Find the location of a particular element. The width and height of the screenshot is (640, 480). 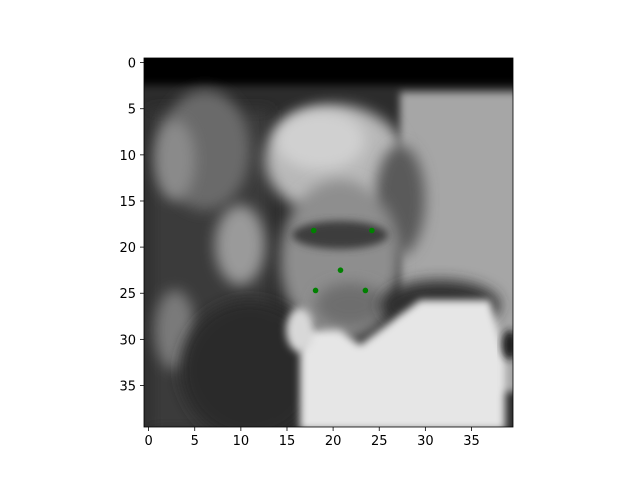

x-tick-label: 20 is located at coordinates (333, 441).